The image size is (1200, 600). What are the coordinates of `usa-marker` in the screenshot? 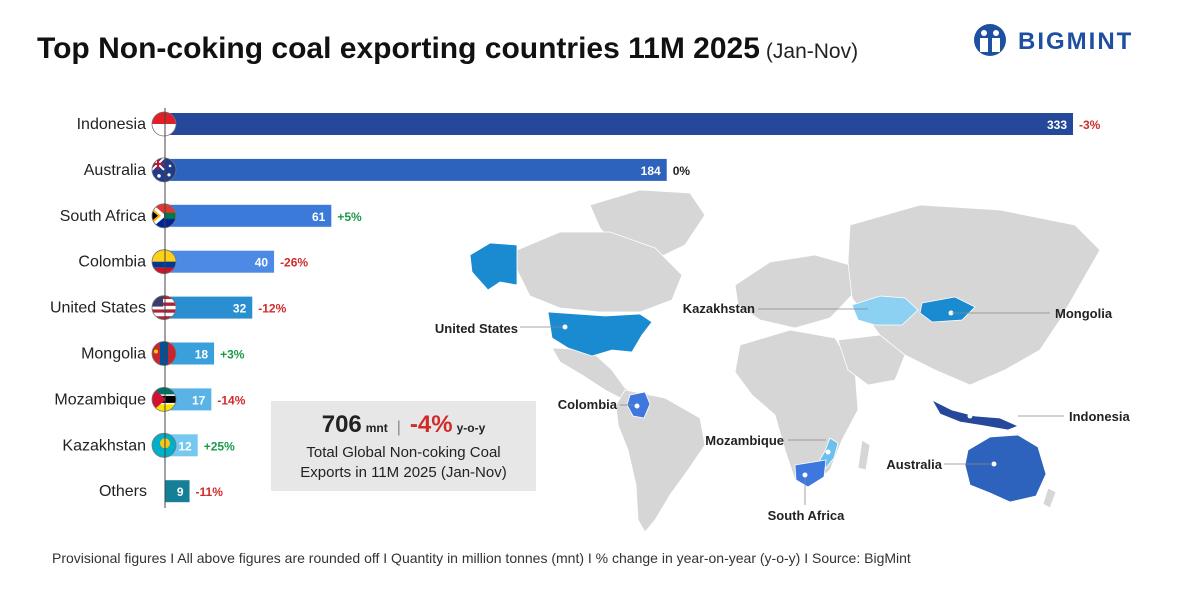 It's located at (565, 327).